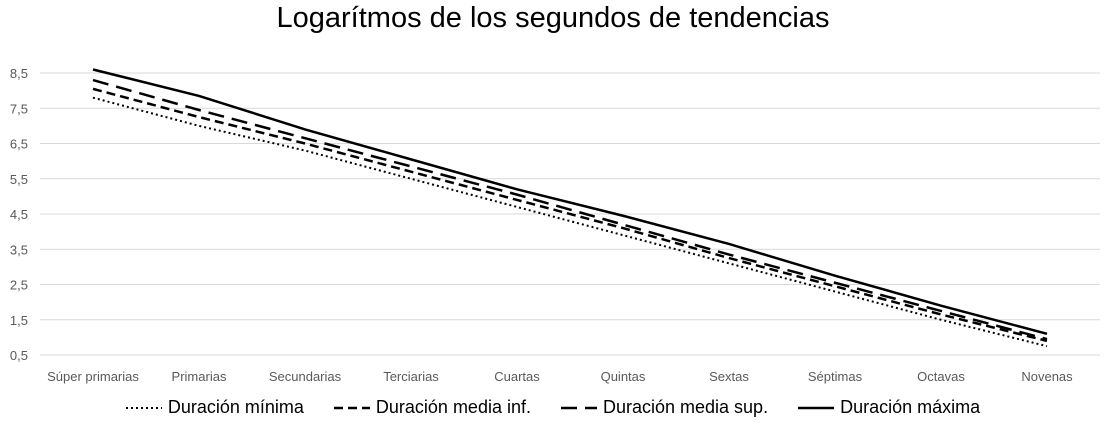  I want to click on legend-item: Duración mínima, so click(214, 407).